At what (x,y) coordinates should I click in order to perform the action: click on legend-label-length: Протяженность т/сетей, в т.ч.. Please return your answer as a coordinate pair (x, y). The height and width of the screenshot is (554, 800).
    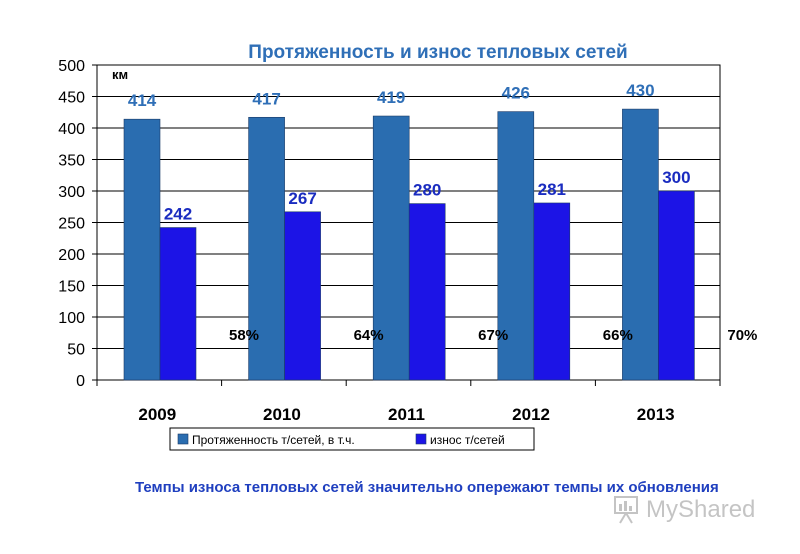
    Looking at the image, I should click on (273, 440).